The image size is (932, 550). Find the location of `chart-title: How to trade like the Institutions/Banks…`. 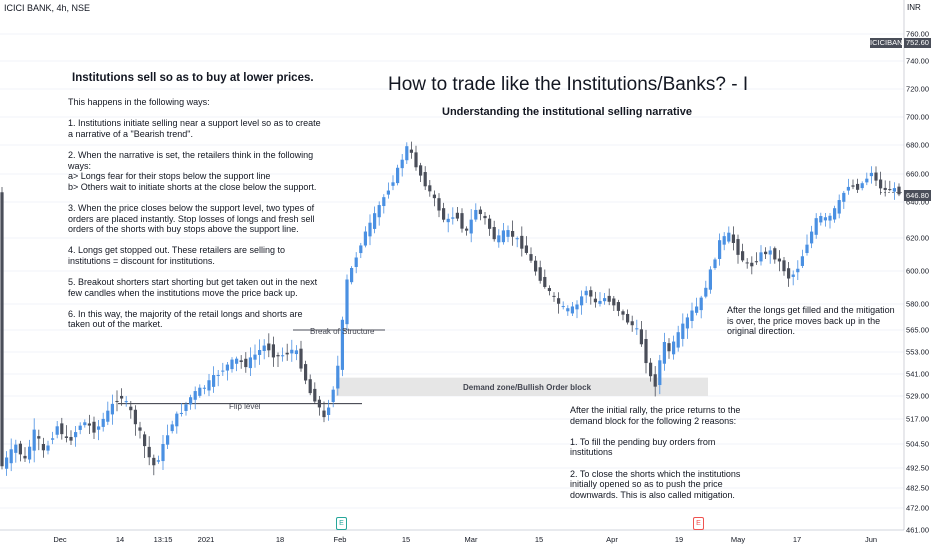

chart-title: How to trade like the Institutions/Banks… is located at coordinates (568, 84).